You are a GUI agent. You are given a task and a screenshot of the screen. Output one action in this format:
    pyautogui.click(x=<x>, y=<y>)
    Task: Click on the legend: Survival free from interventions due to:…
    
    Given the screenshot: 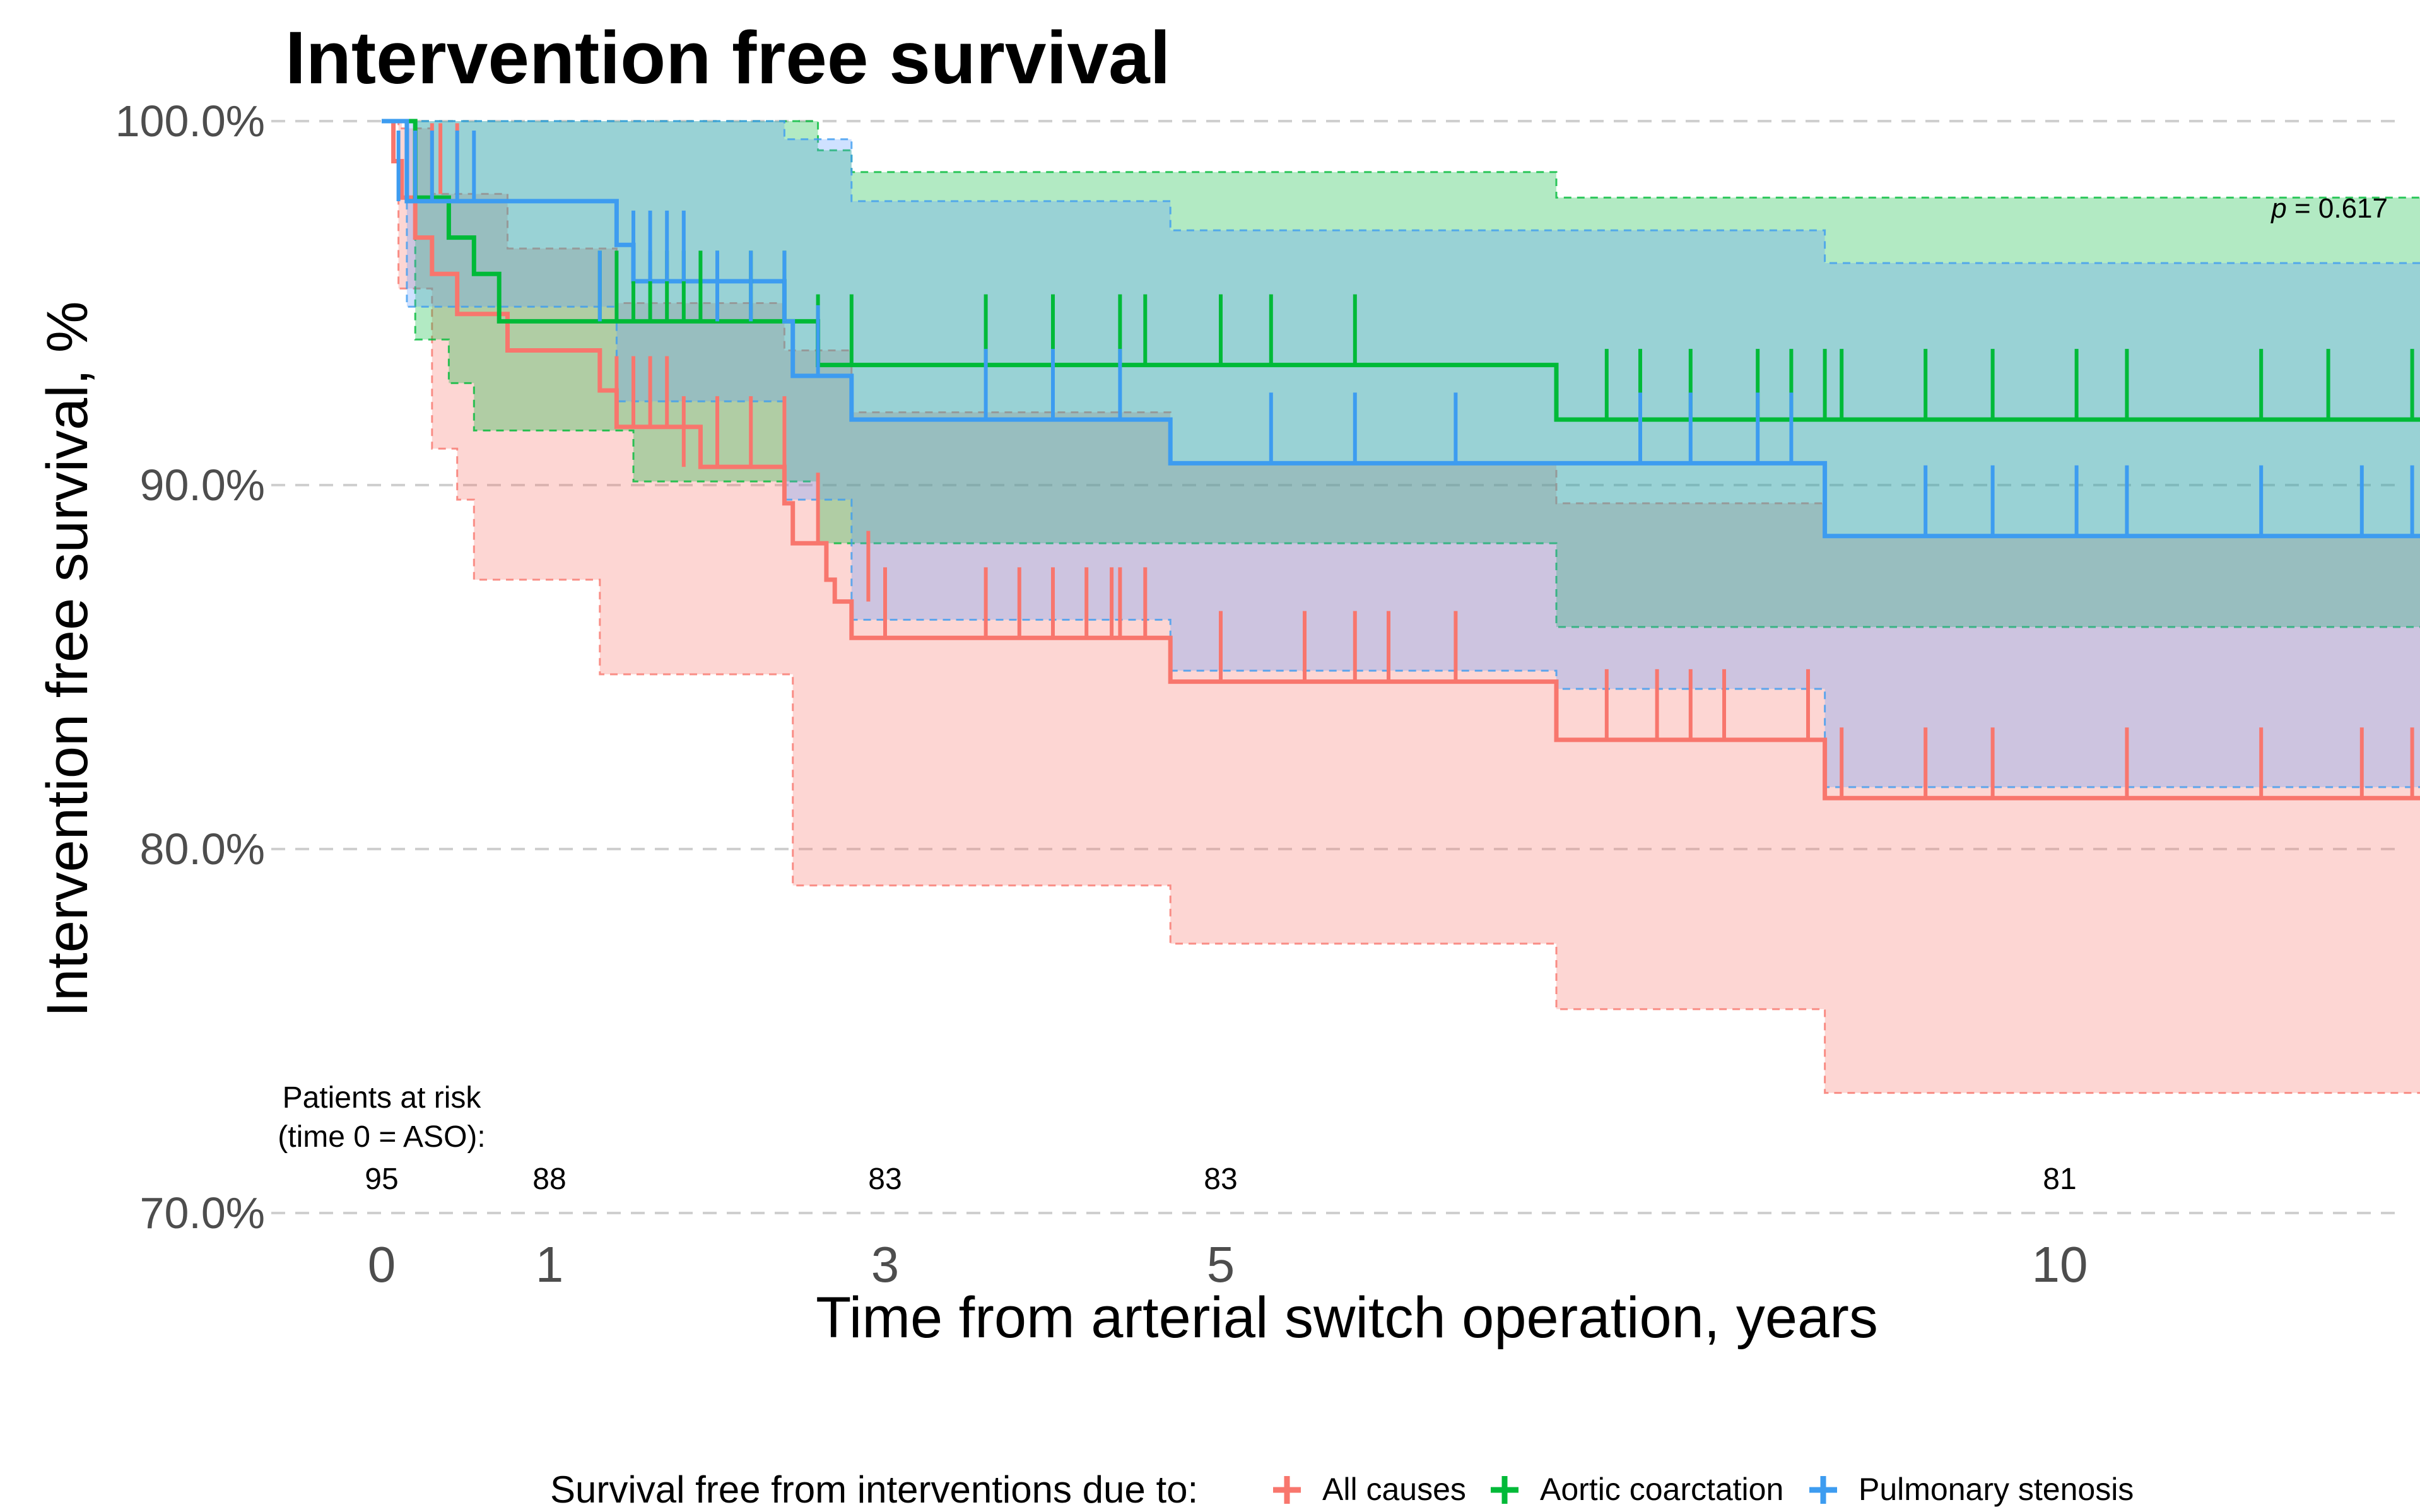 What is the action you would take?
    pyautogui.click(x=1342, y=1489)
    